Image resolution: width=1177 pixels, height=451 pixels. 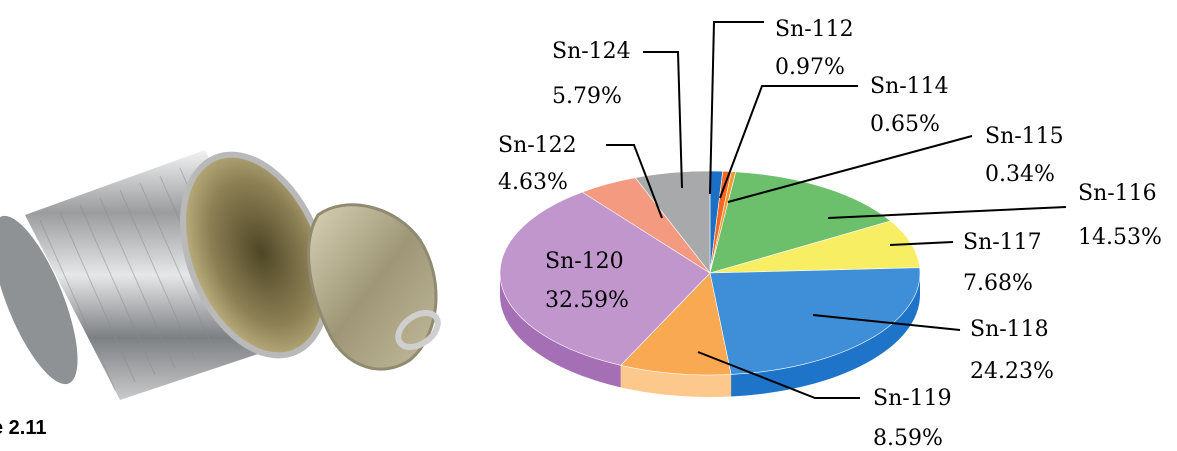 I want to click on slice-value-sn-115: 0.34%, so click(x=1020, y=174).